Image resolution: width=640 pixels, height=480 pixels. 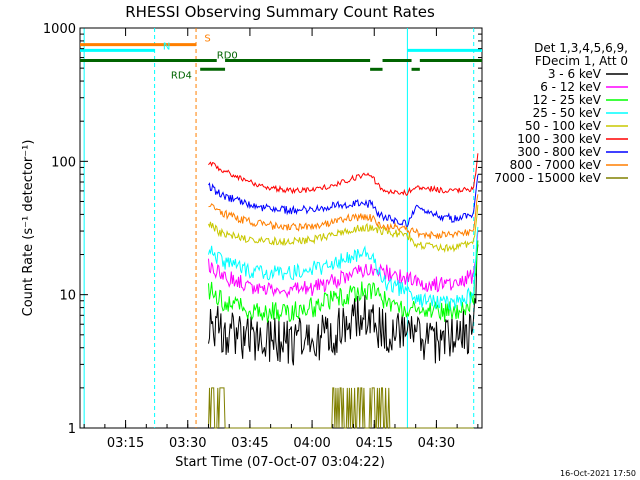 What do you see at coordinates (559, 139) in the screenshot?
I see `legend-label-5: 100 - 300 keV` at bounding box center [559, 139].